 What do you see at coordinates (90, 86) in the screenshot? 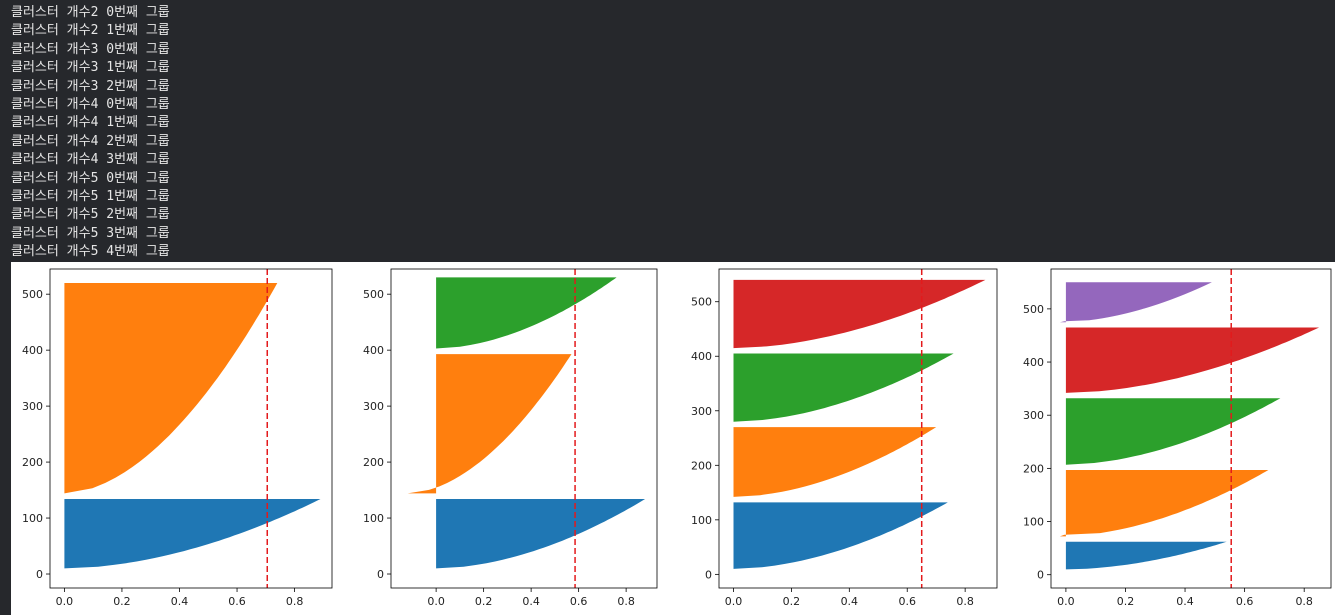
I see `console-line: 클러스터 개수3 2번째 그룹` at bounding box center [90, 86].